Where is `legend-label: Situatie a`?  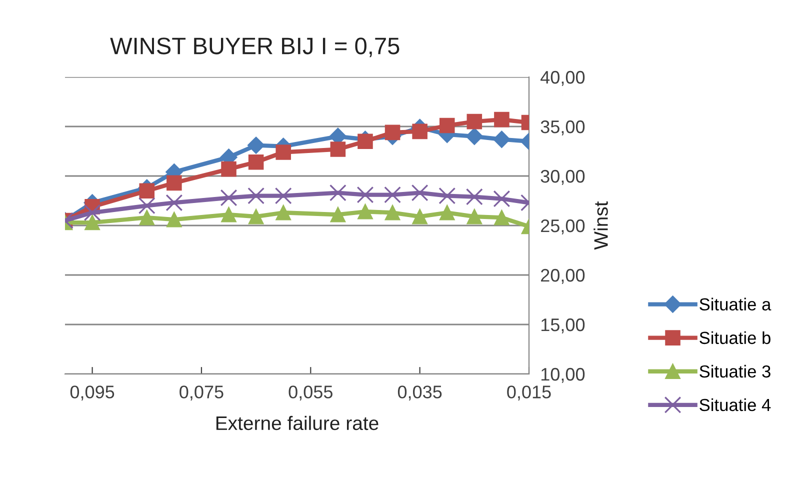
legend-label: Situatie a is located at coordinates (736, 304).